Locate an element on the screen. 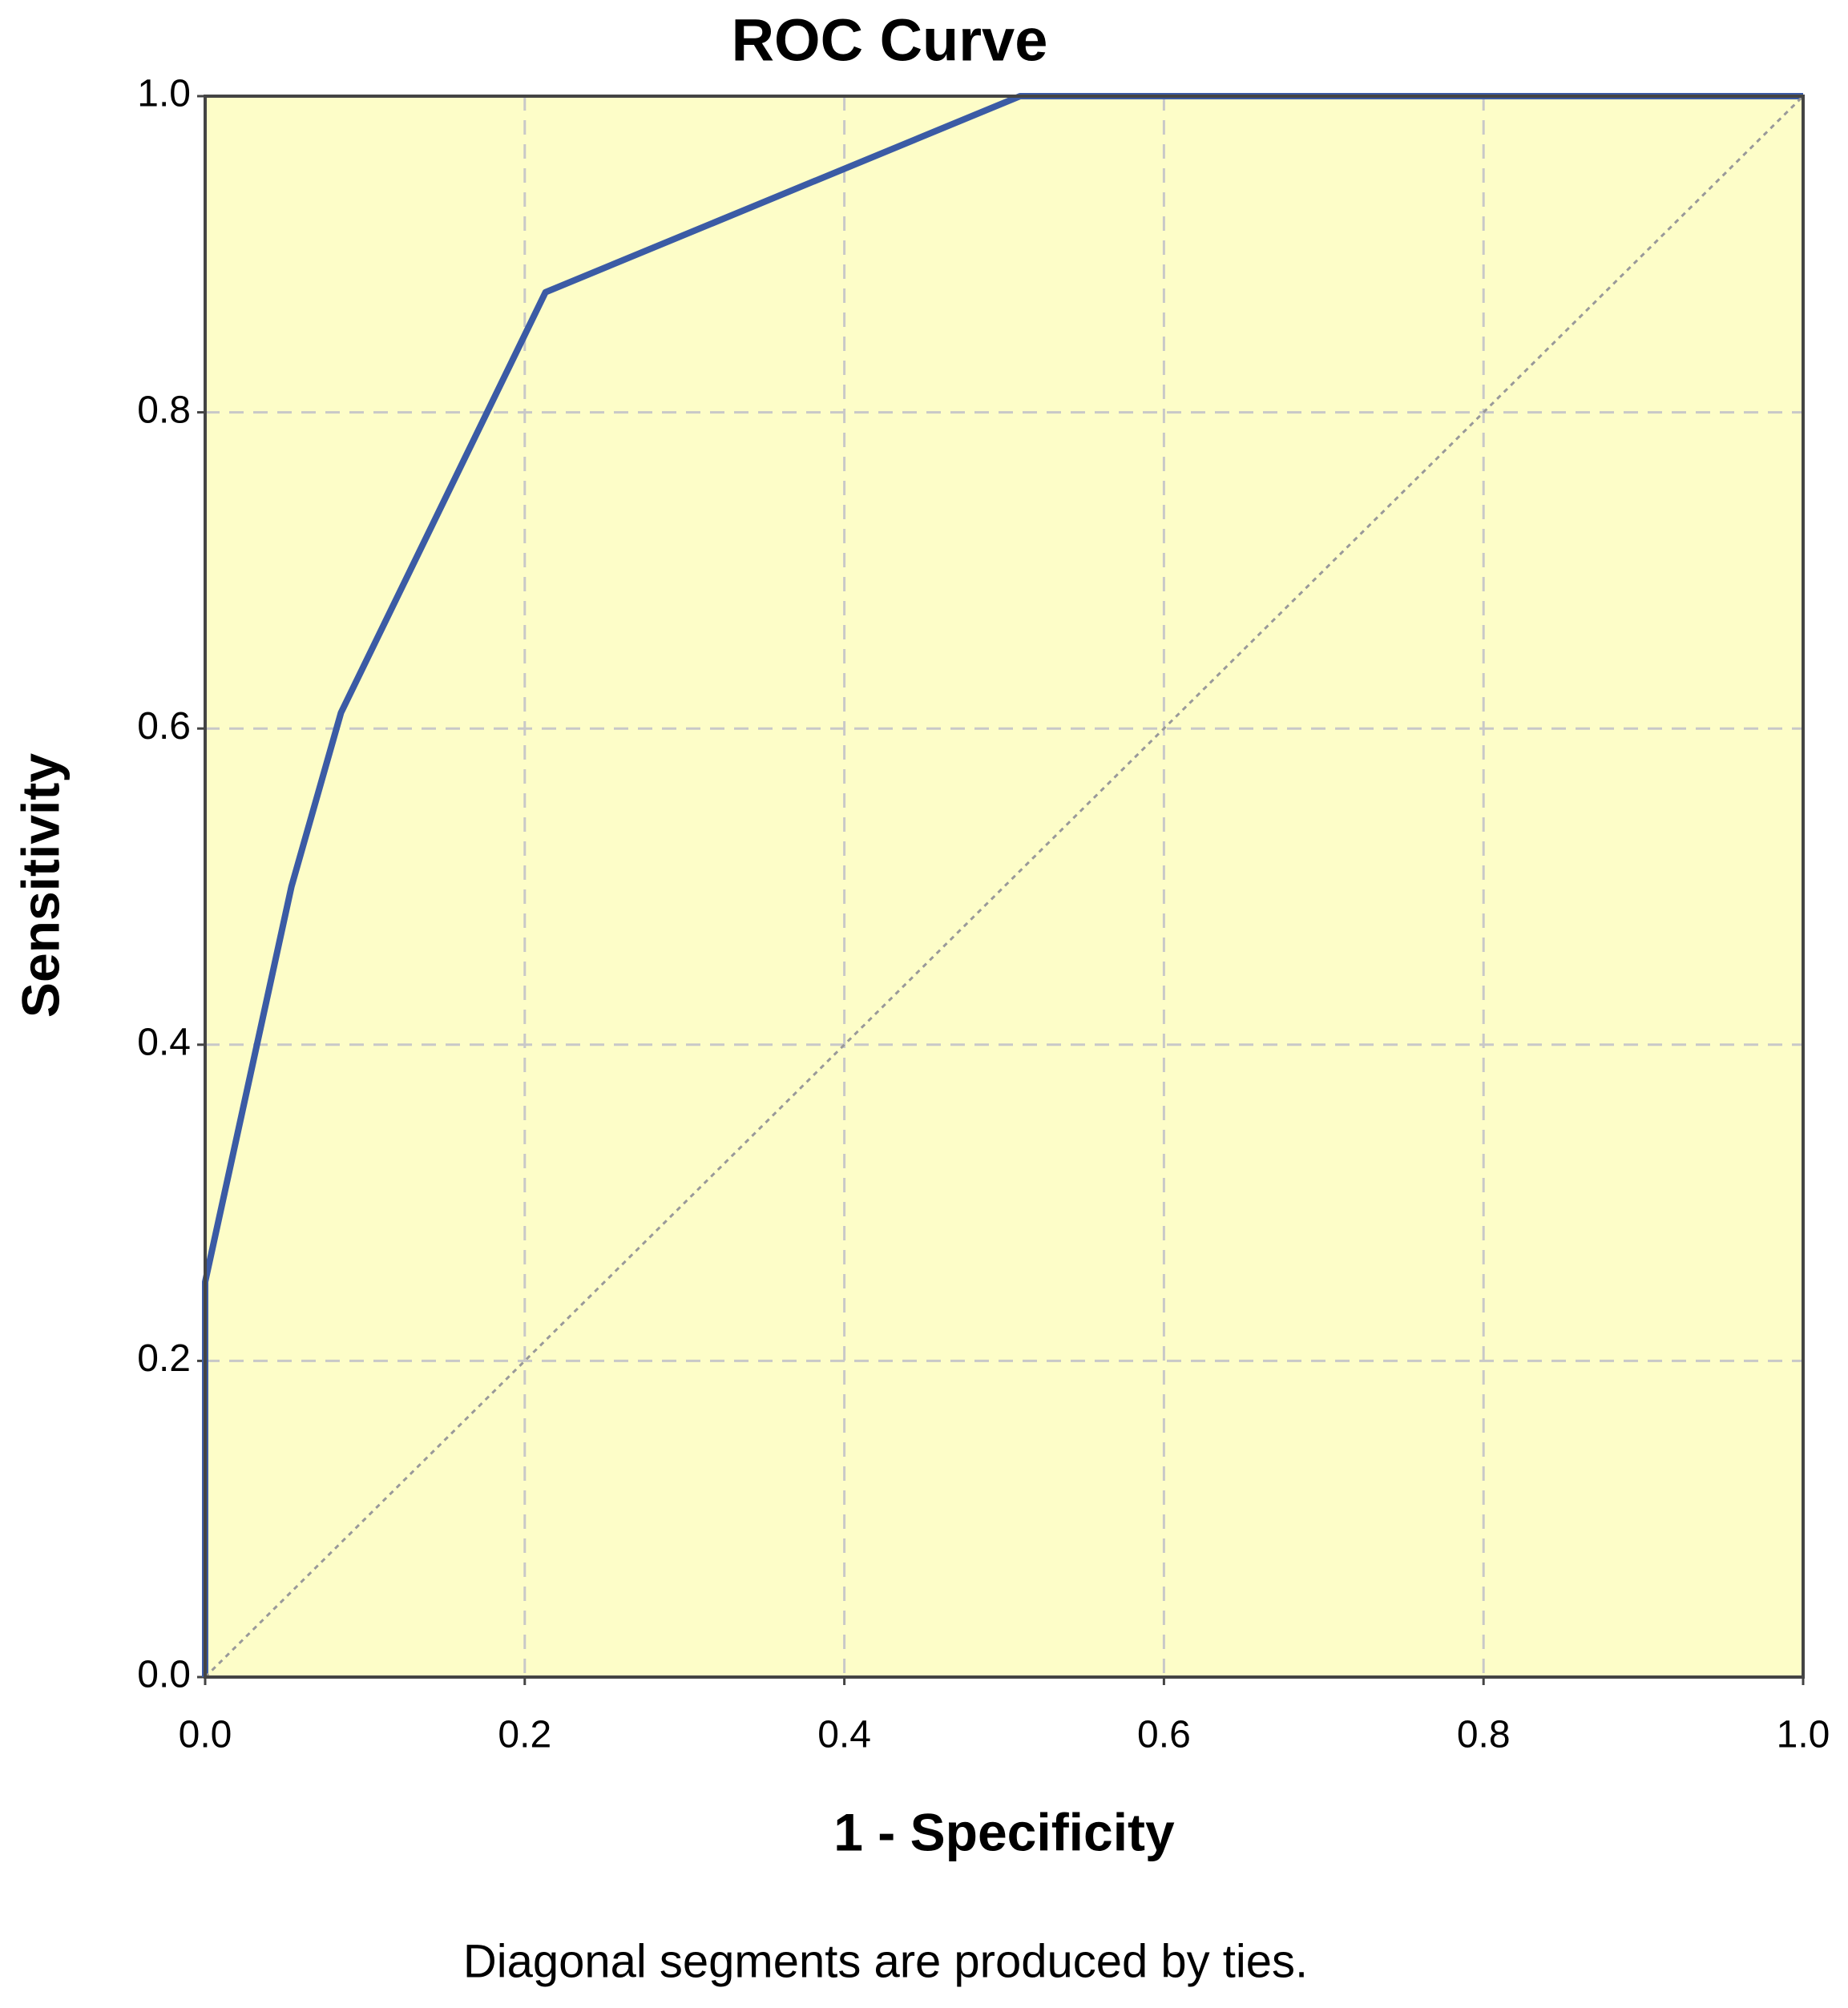 Image resolution: width=1848 pixels, height=2008 pixels. y-tick-label: 0.4 is located at coordinates (164, 1042).